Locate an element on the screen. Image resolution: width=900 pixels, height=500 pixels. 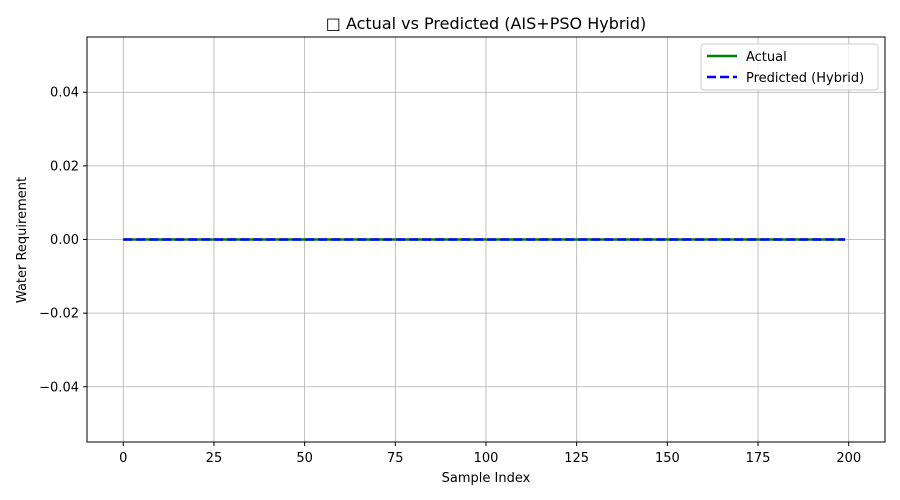
legend: Actual Predicted (Hybrid) is located at coordinates (789, 67).